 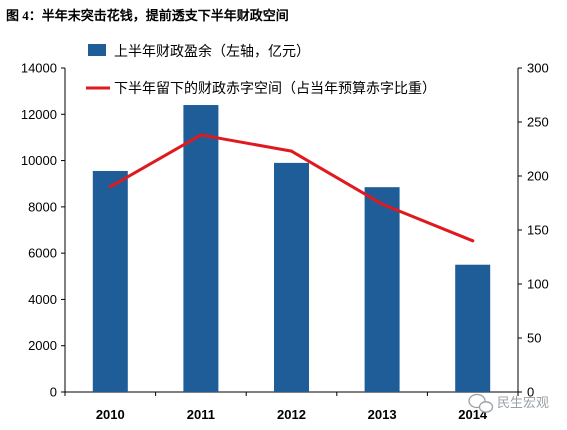 I want to click on legend: 上半年财政盈余（左轴，亿元） 下半年留下的财政赤字空间（占当年预算赤字比重）, so click(x=261, y=70).